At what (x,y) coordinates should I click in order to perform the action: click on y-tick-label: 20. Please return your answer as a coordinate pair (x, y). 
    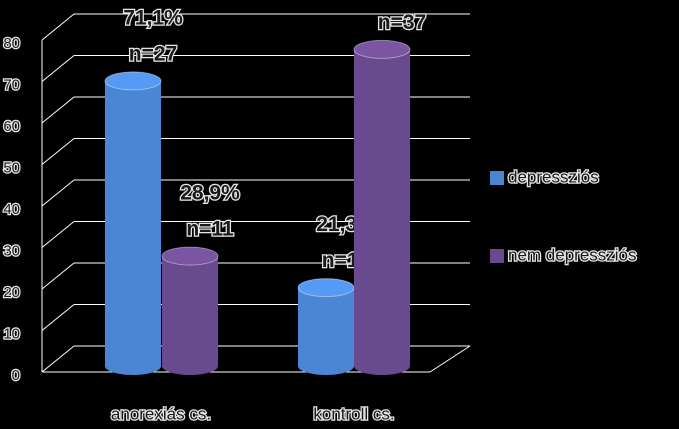
    Looking at the image, I should click on (11, 292).